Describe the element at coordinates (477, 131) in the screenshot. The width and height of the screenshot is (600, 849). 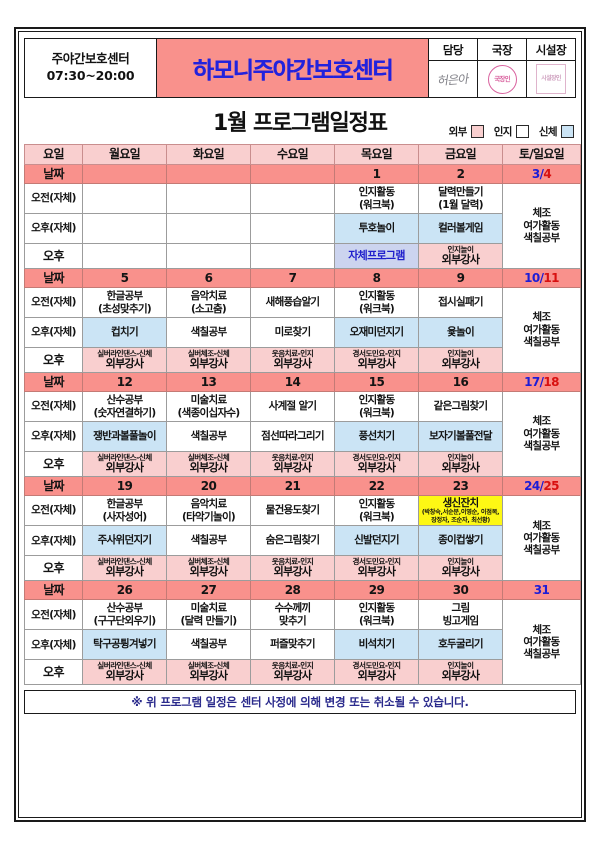
I see `legend-swatch-external` at that location.